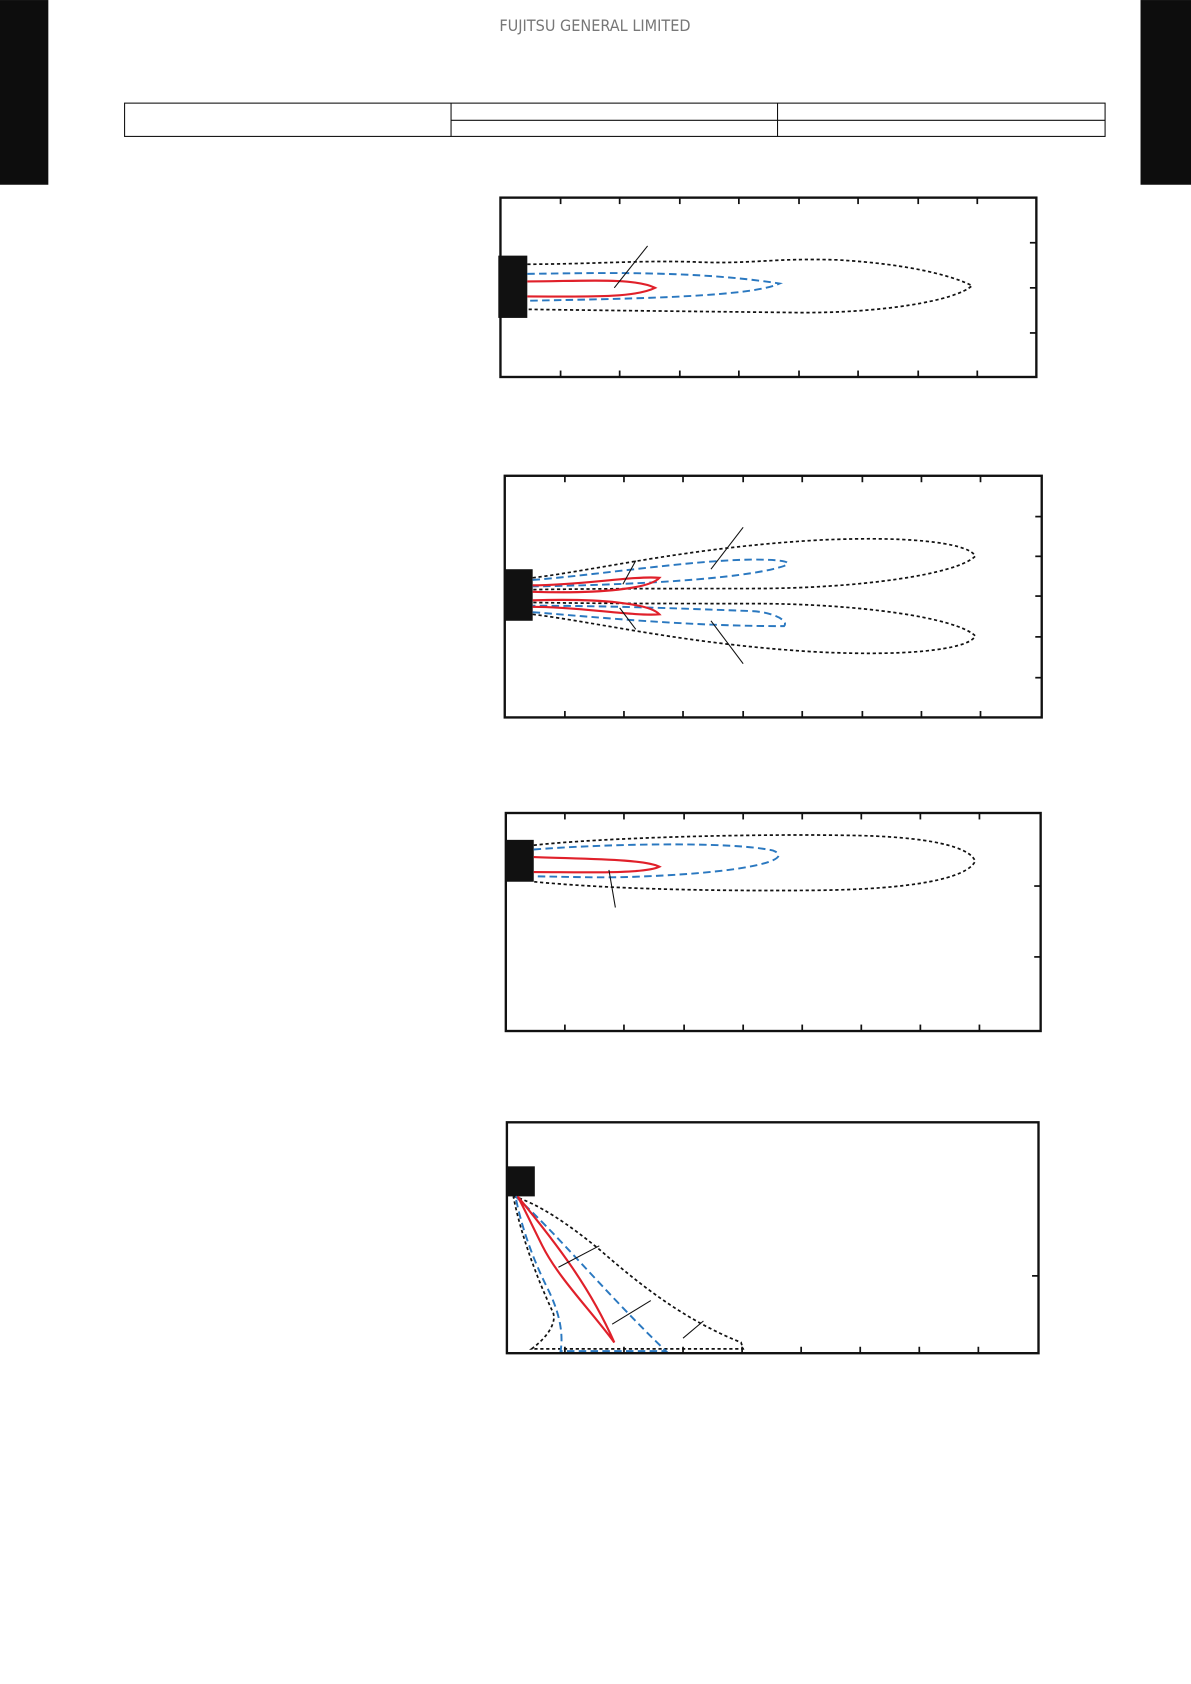 The height and width of the screenshot is (1684, 1191). What do you see at coordinates (615, 119) in the screenshot?
I see `table` at bounding box center [615, 119].